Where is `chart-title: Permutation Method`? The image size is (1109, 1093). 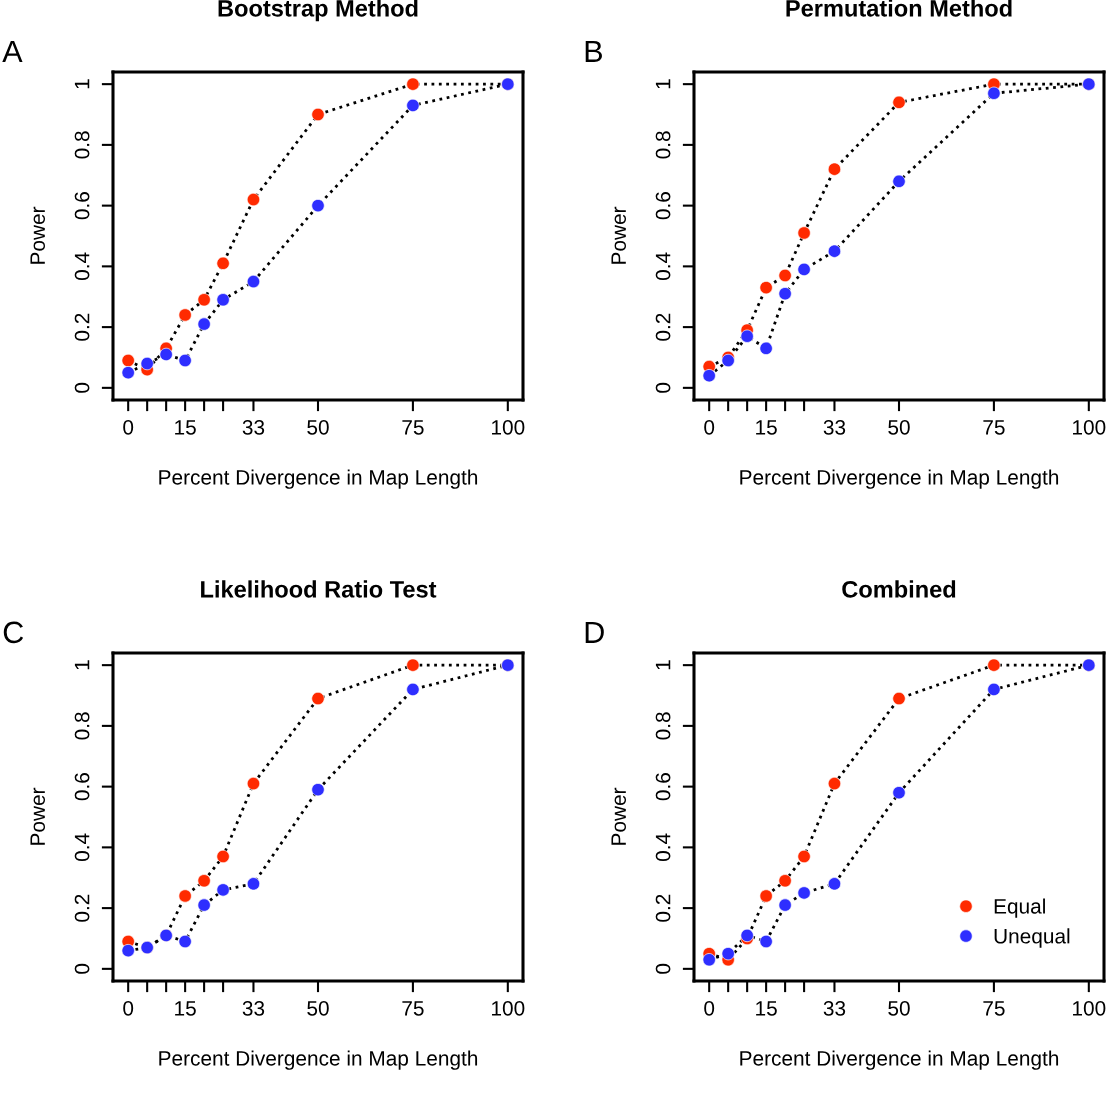
chart-title: Permutation Method is located at coordinates (899, 8).